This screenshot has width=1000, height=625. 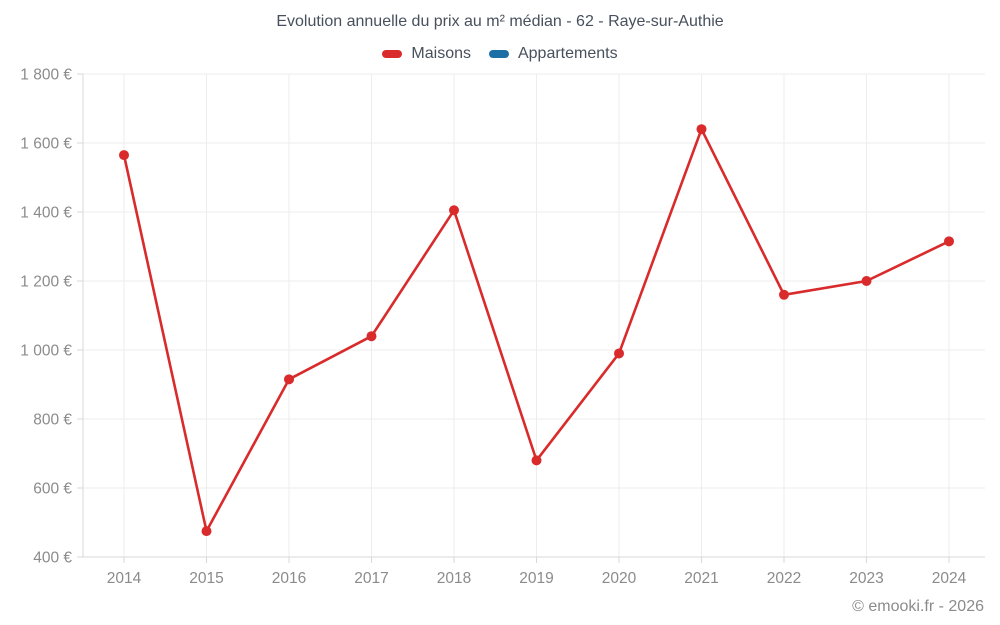 I want to click on data-point-maisons-2024, so click(x=949, y=241).